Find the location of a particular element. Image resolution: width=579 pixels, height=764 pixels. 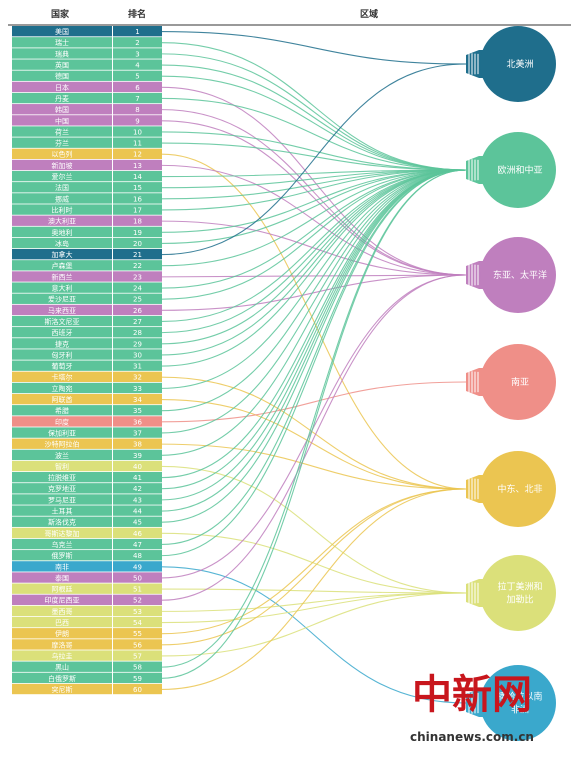

table-row: 克罗地亚 42 is located at coordinates (87, 488).